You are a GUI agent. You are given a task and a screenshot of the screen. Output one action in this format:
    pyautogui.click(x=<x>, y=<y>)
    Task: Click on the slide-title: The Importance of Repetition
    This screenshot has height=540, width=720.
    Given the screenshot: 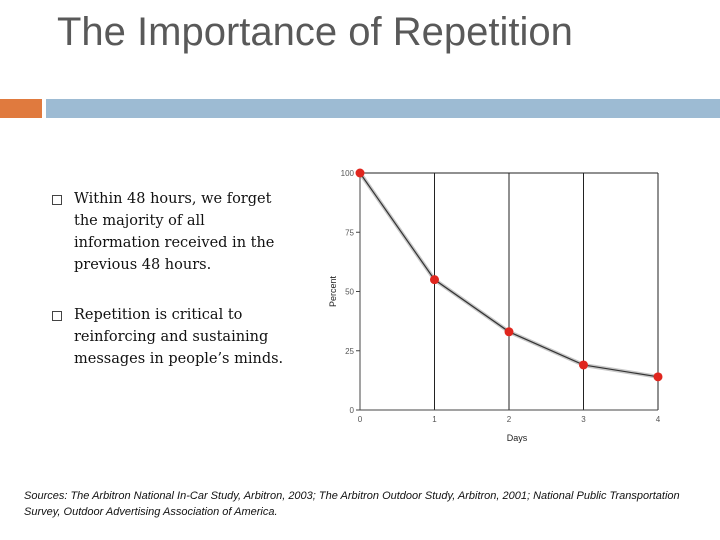 What is the action you would take?
    pyautogui.click(x=315, y=32)
    